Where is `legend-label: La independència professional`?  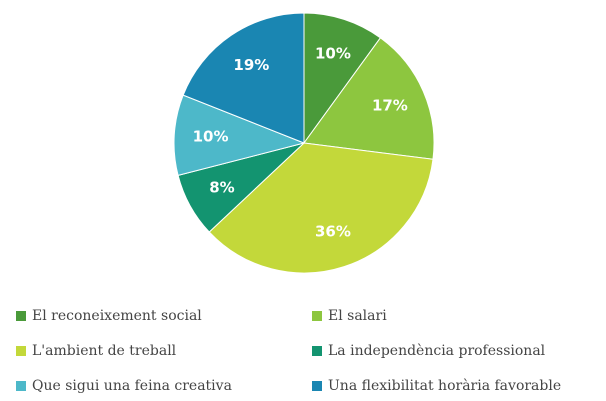 legend-label: La independència professional is located at coordinates (437, 351).